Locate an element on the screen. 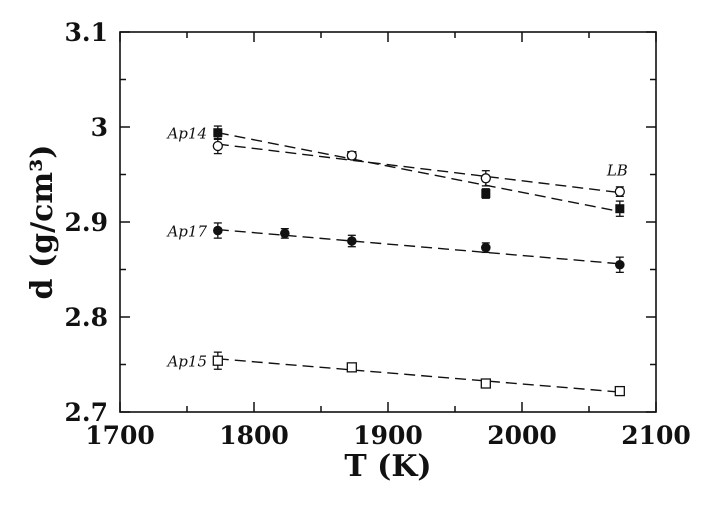 The height and width of the screenshot is (514, 707). x-tick-label: 2100 is located at coordinates (656, 435).